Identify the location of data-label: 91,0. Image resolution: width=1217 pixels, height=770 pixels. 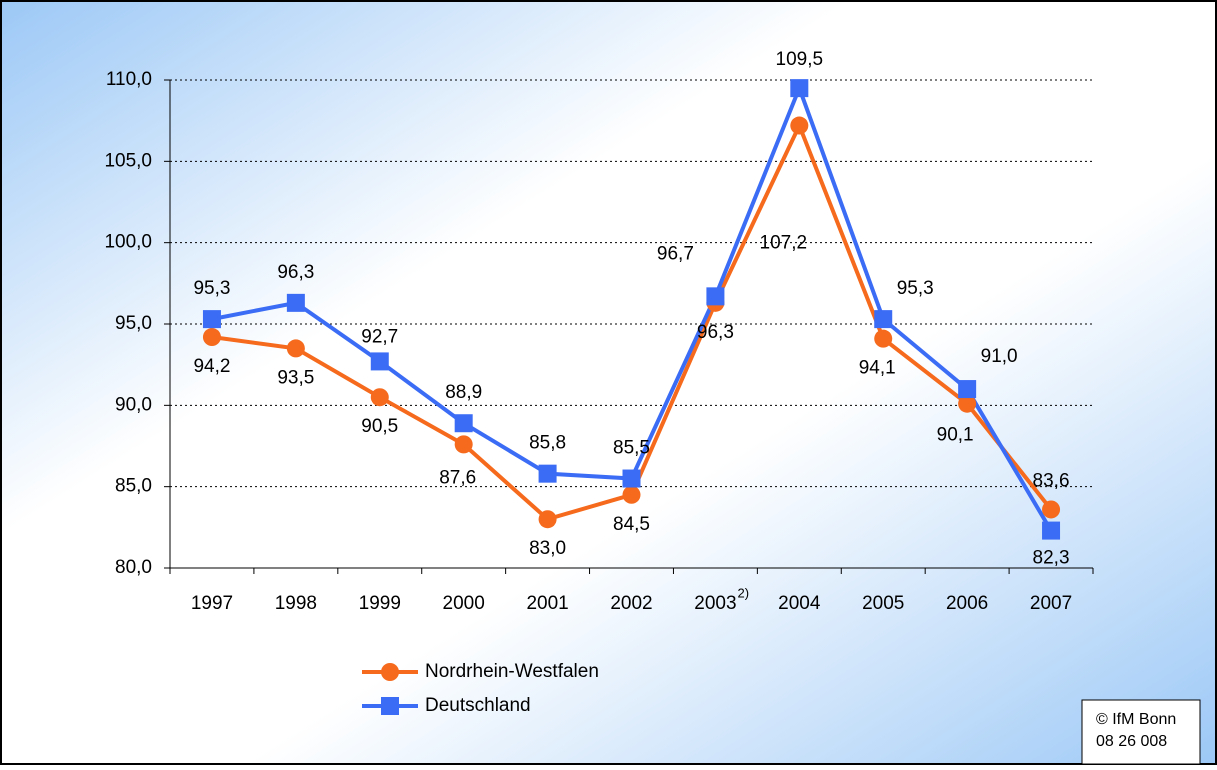
(999, 356).